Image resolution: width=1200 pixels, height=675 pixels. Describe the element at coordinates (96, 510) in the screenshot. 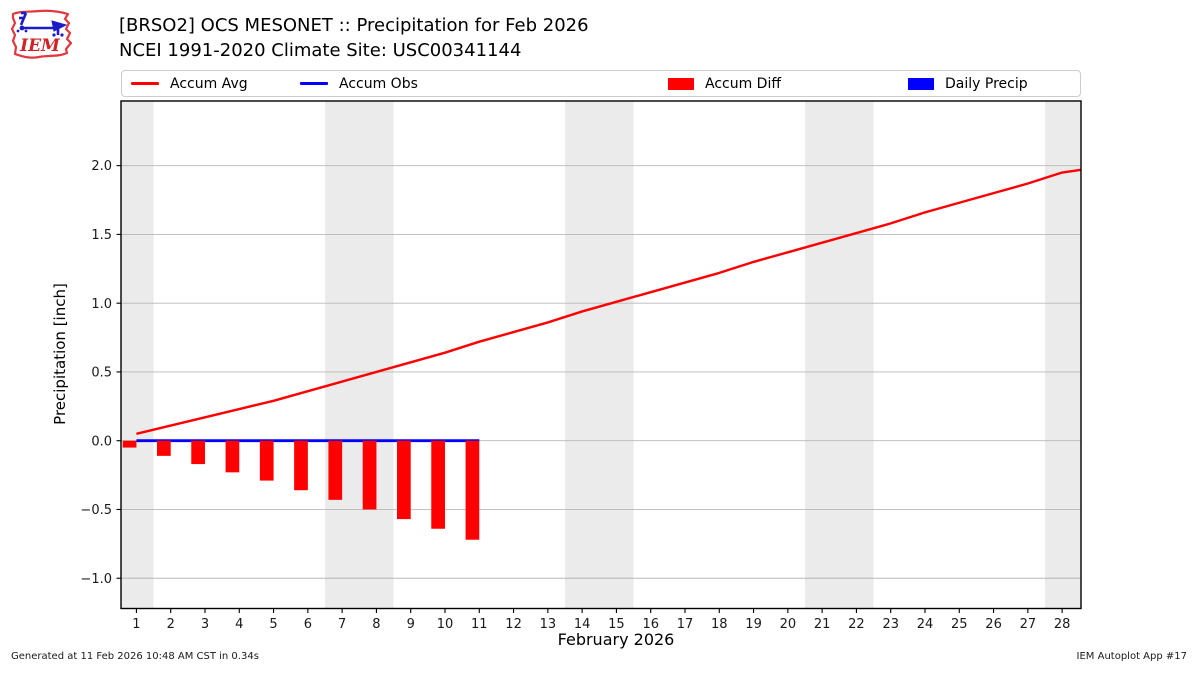

I see `y-tick-label: −0.5` at that location.